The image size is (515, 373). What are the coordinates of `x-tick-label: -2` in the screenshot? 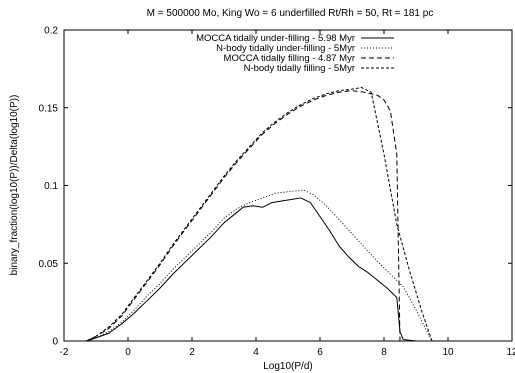 It's located at (64, 352).